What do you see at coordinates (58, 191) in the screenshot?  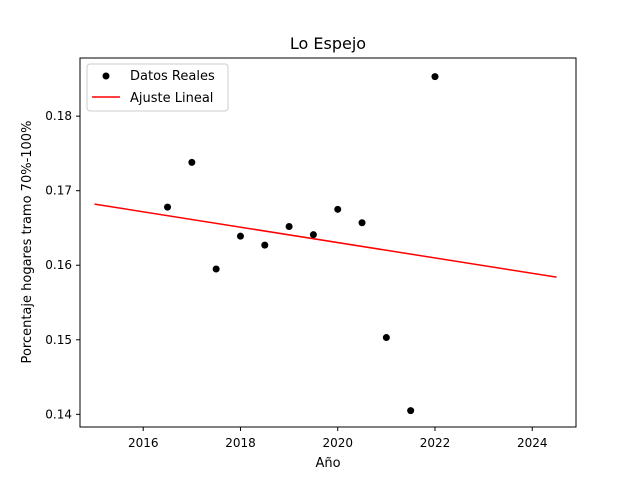 I see `y-tick-label: 0.17` at bounding box center [58, 191].